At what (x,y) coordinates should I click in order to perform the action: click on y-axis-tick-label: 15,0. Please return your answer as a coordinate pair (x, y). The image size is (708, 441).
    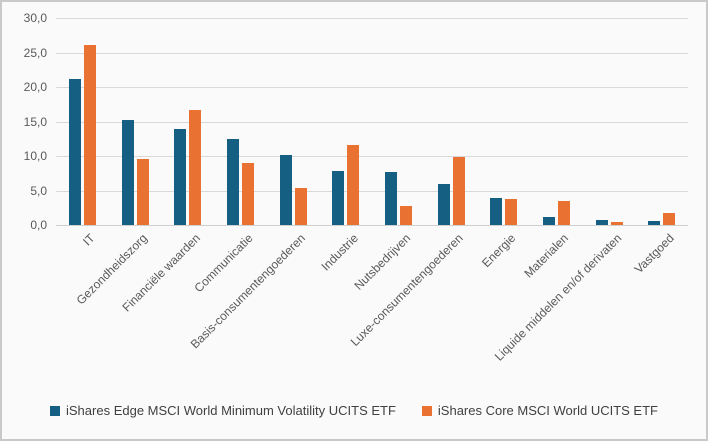
    Looking at the image, I should click on (35, 121).